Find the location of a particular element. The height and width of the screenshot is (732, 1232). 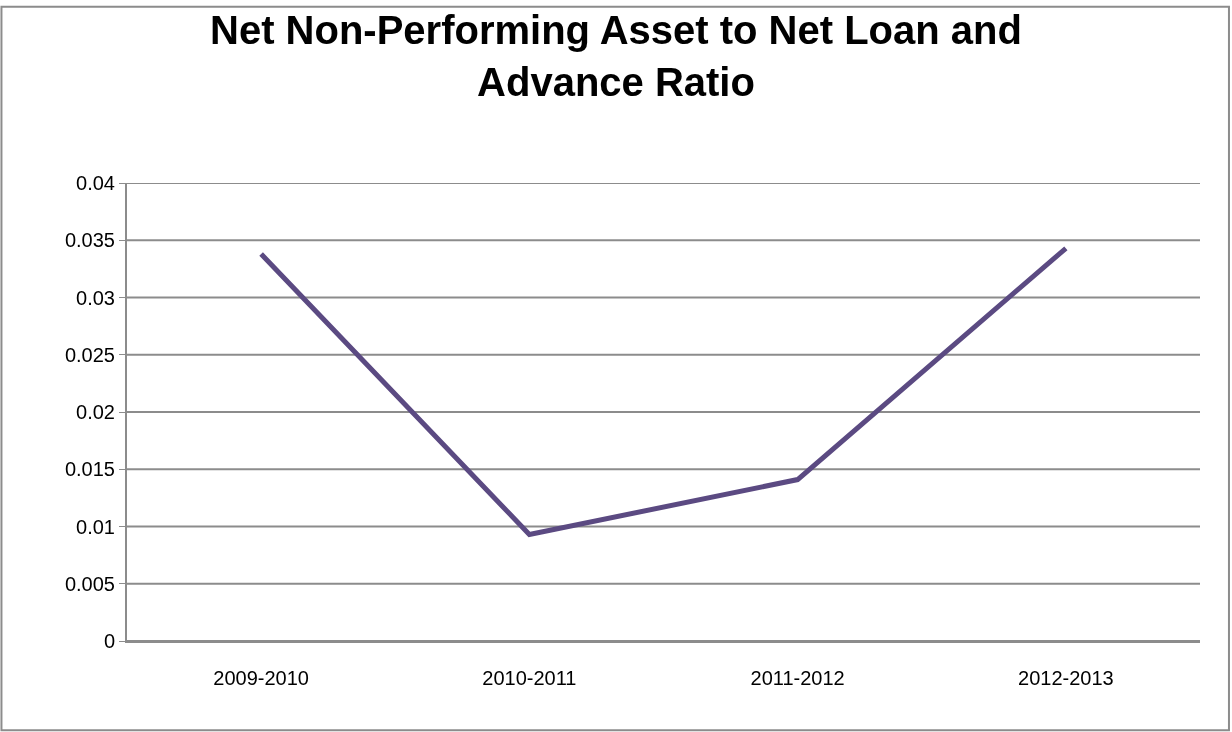

y-tick-label: 0.015 is located at coordinates (89, 469).